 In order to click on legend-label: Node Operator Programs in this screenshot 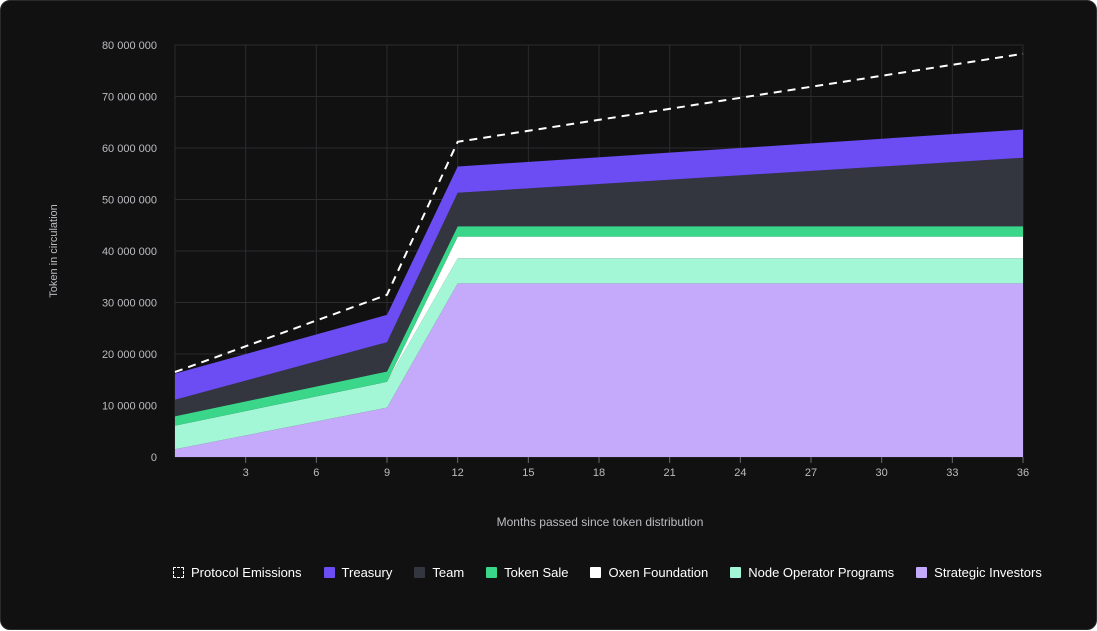, I will do `click(821, 572)`.